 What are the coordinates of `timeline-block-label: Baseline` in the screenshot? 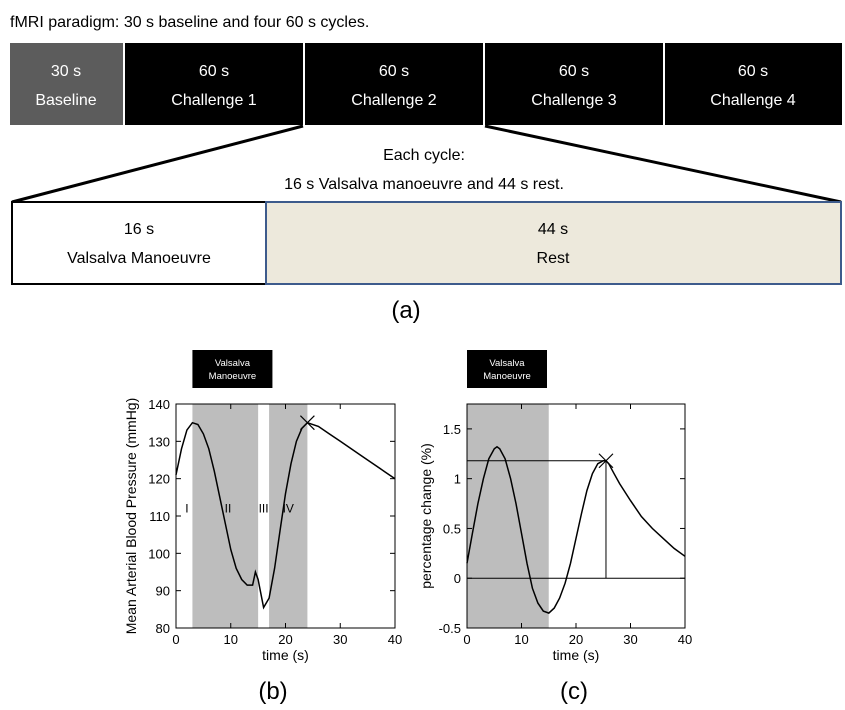 It's located at (65, 100).